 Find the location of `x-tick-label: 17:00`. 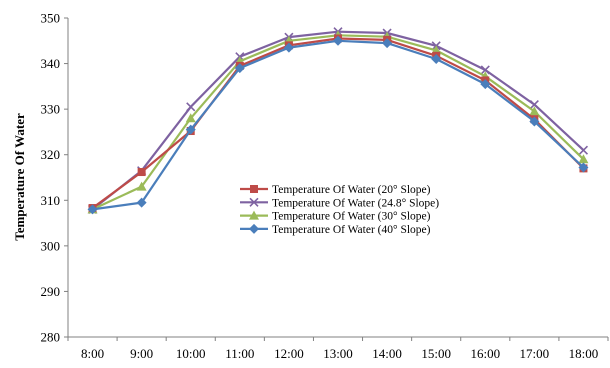

x-tick-label: 17:00 is located at coordinates (535, 353).